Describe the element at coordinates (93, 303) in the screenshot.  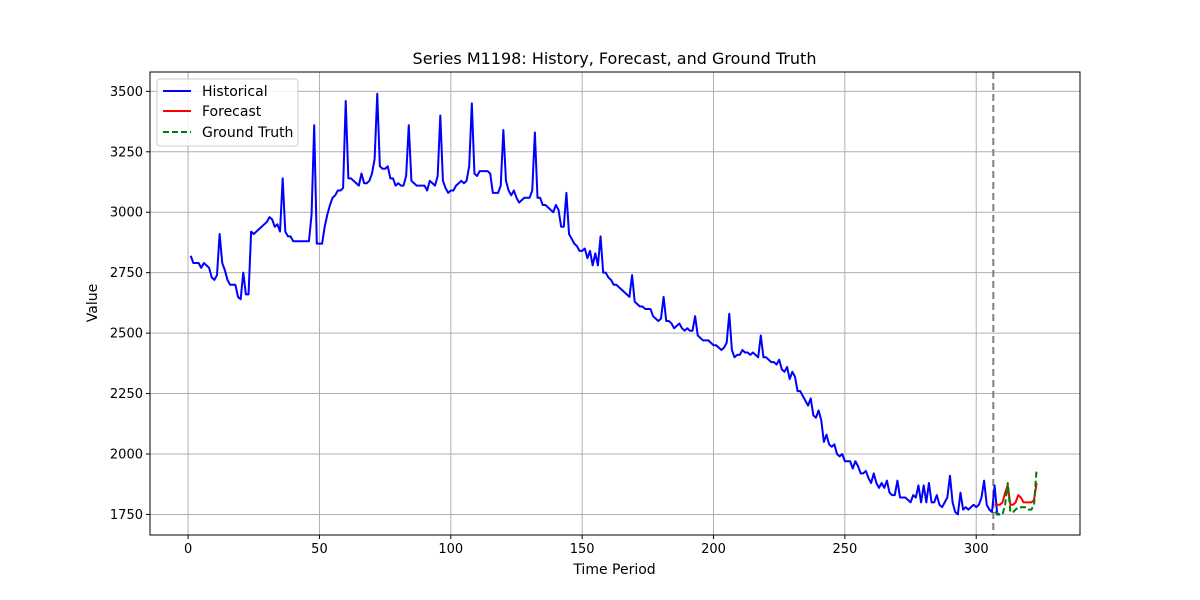
I see `y-axis-label: Value` at that location.